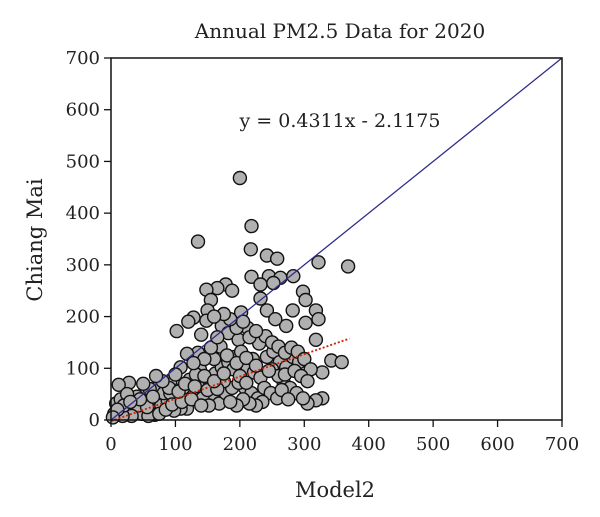  What do you see at coordinates (340, 121) in the screenshot?
I see `trendline-equation: y = 0.4311x - 2.1175` at bounding box center [340, 121].